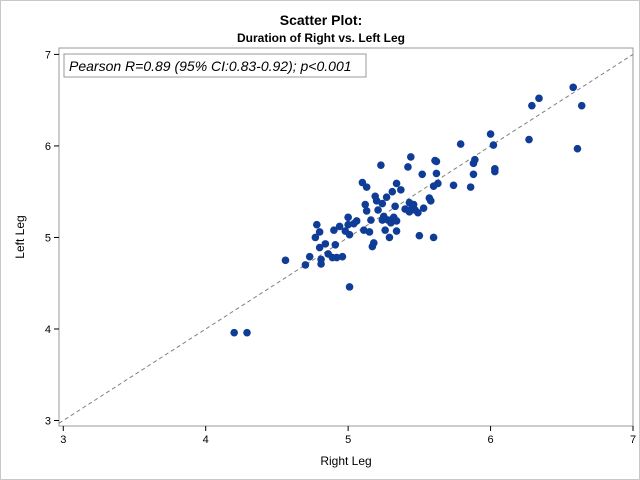 This screenshot has height=480, width=640. I want to click on annotation-box, so click(215, 65).